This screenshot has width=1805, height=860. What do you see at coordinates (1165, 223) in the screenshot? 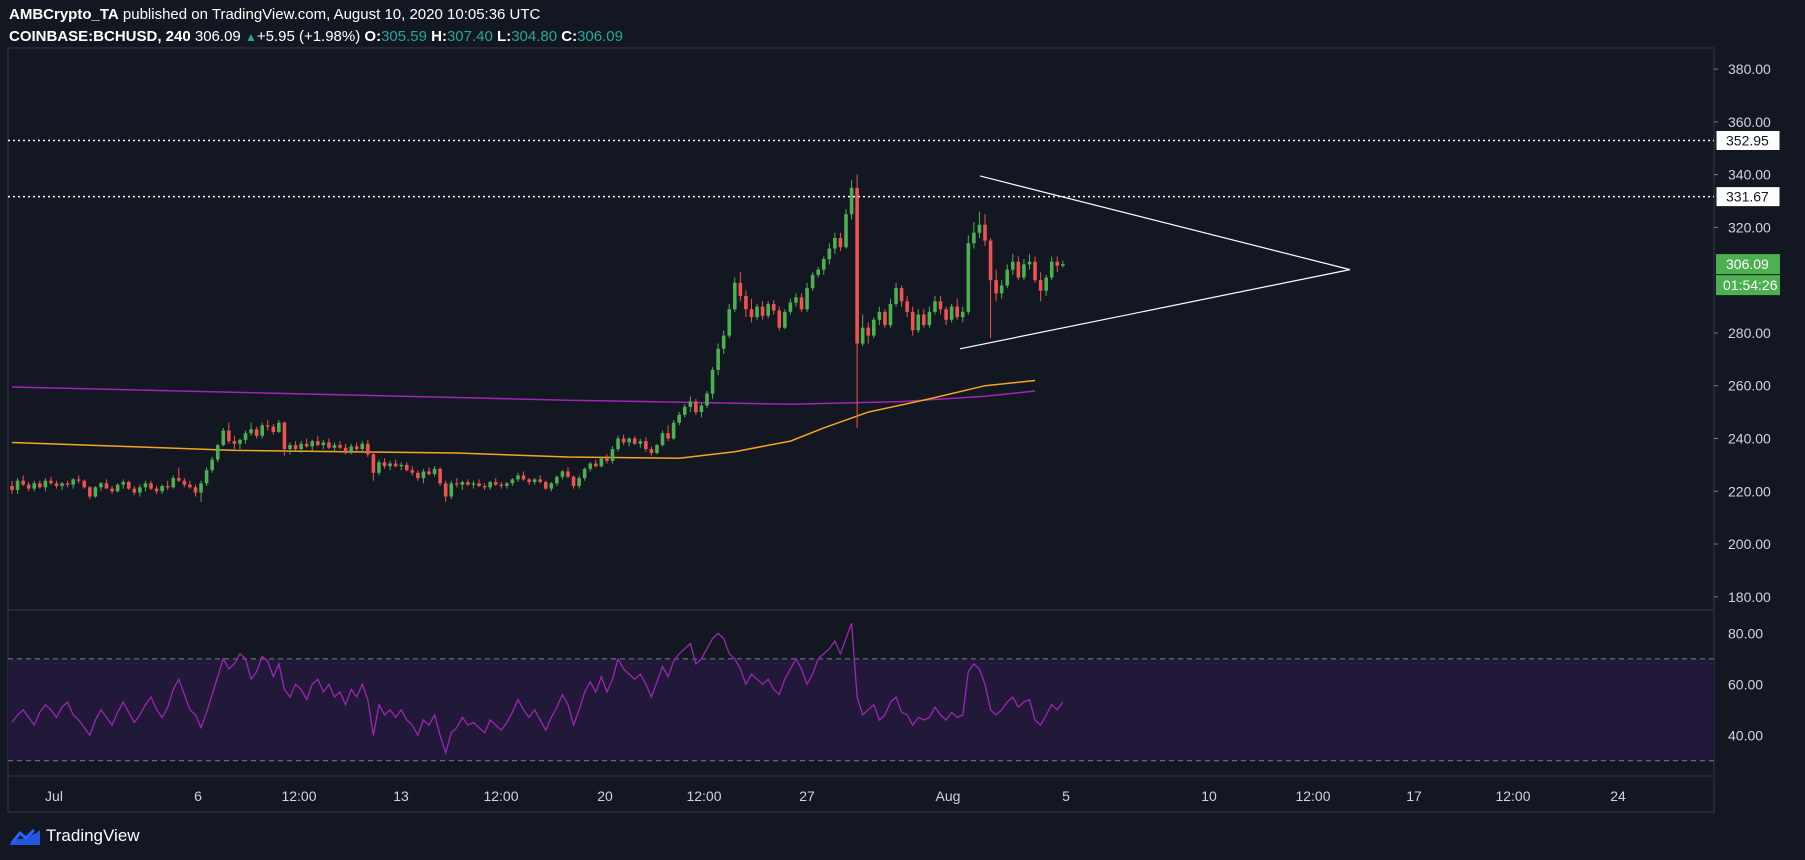
I see `triangle-upper-line` at bounding box center [1165, 223].